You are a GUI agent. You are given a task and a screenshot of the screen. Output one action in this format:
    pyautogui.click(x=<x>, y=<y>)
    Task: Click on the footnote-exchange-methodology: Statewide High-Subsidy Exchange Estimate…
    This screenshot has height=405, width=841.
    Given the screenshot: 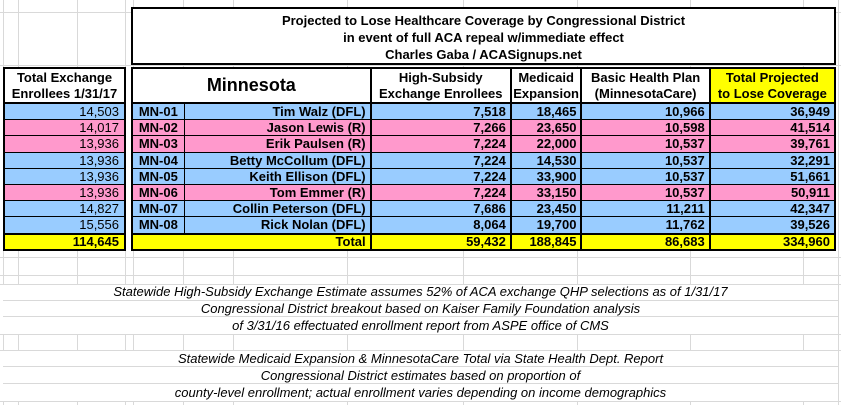 What is the action you would take?
    pyautogui.click(x=420, y=309)
    